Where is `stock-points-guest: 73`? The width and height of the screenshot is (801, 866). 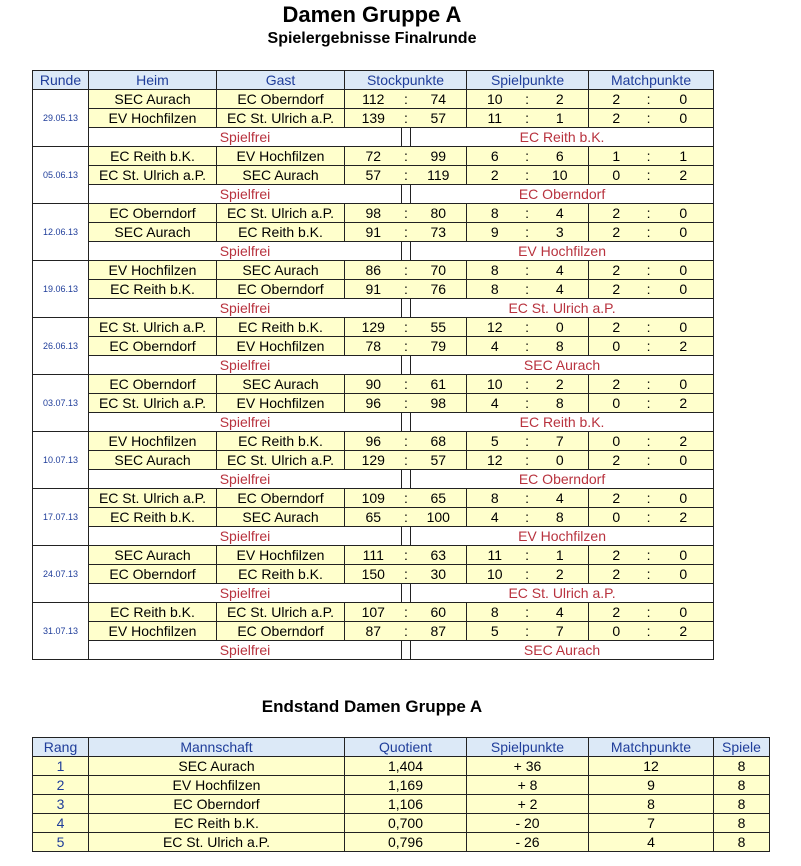 stock-points-guest: 73 is located at coordinates (439, 232).